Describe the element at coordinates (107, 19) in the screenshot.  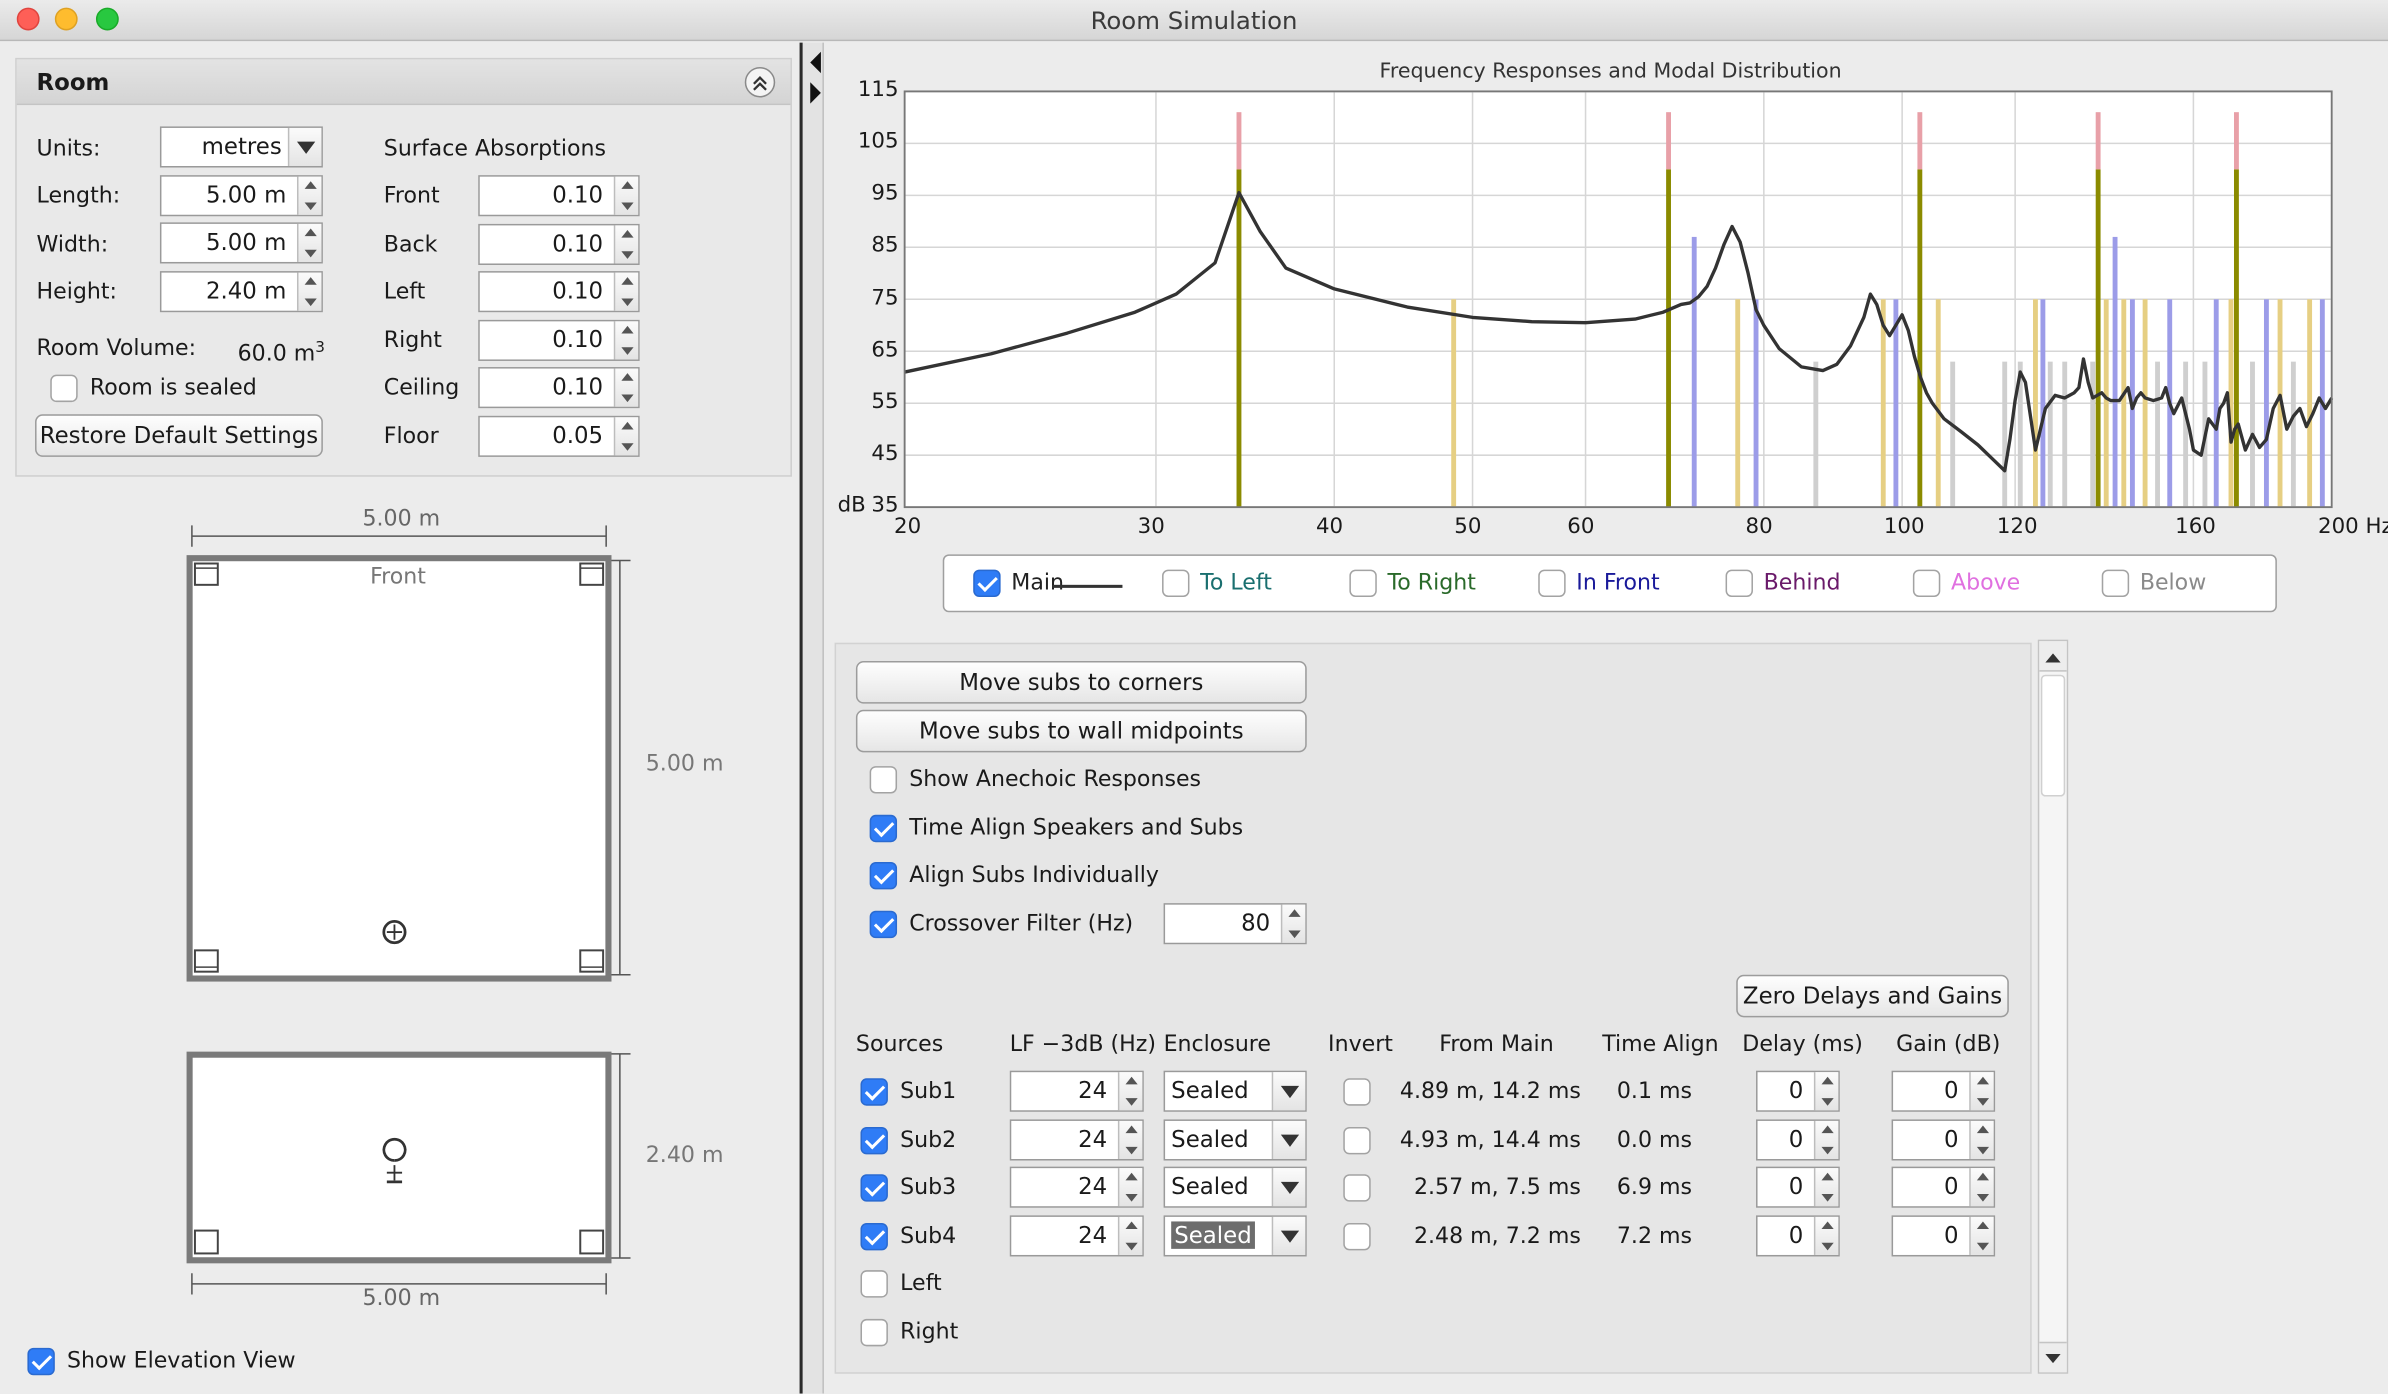
I see `zoom-window-button` at that location.